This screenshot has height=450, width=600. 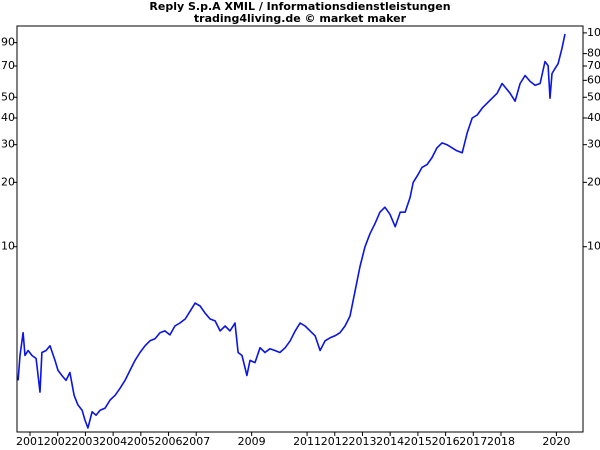 What do you see at coordinates (473, 441) in the screenshot?
I see `x-tick-label: 2017` at bounding box center [473, 441].